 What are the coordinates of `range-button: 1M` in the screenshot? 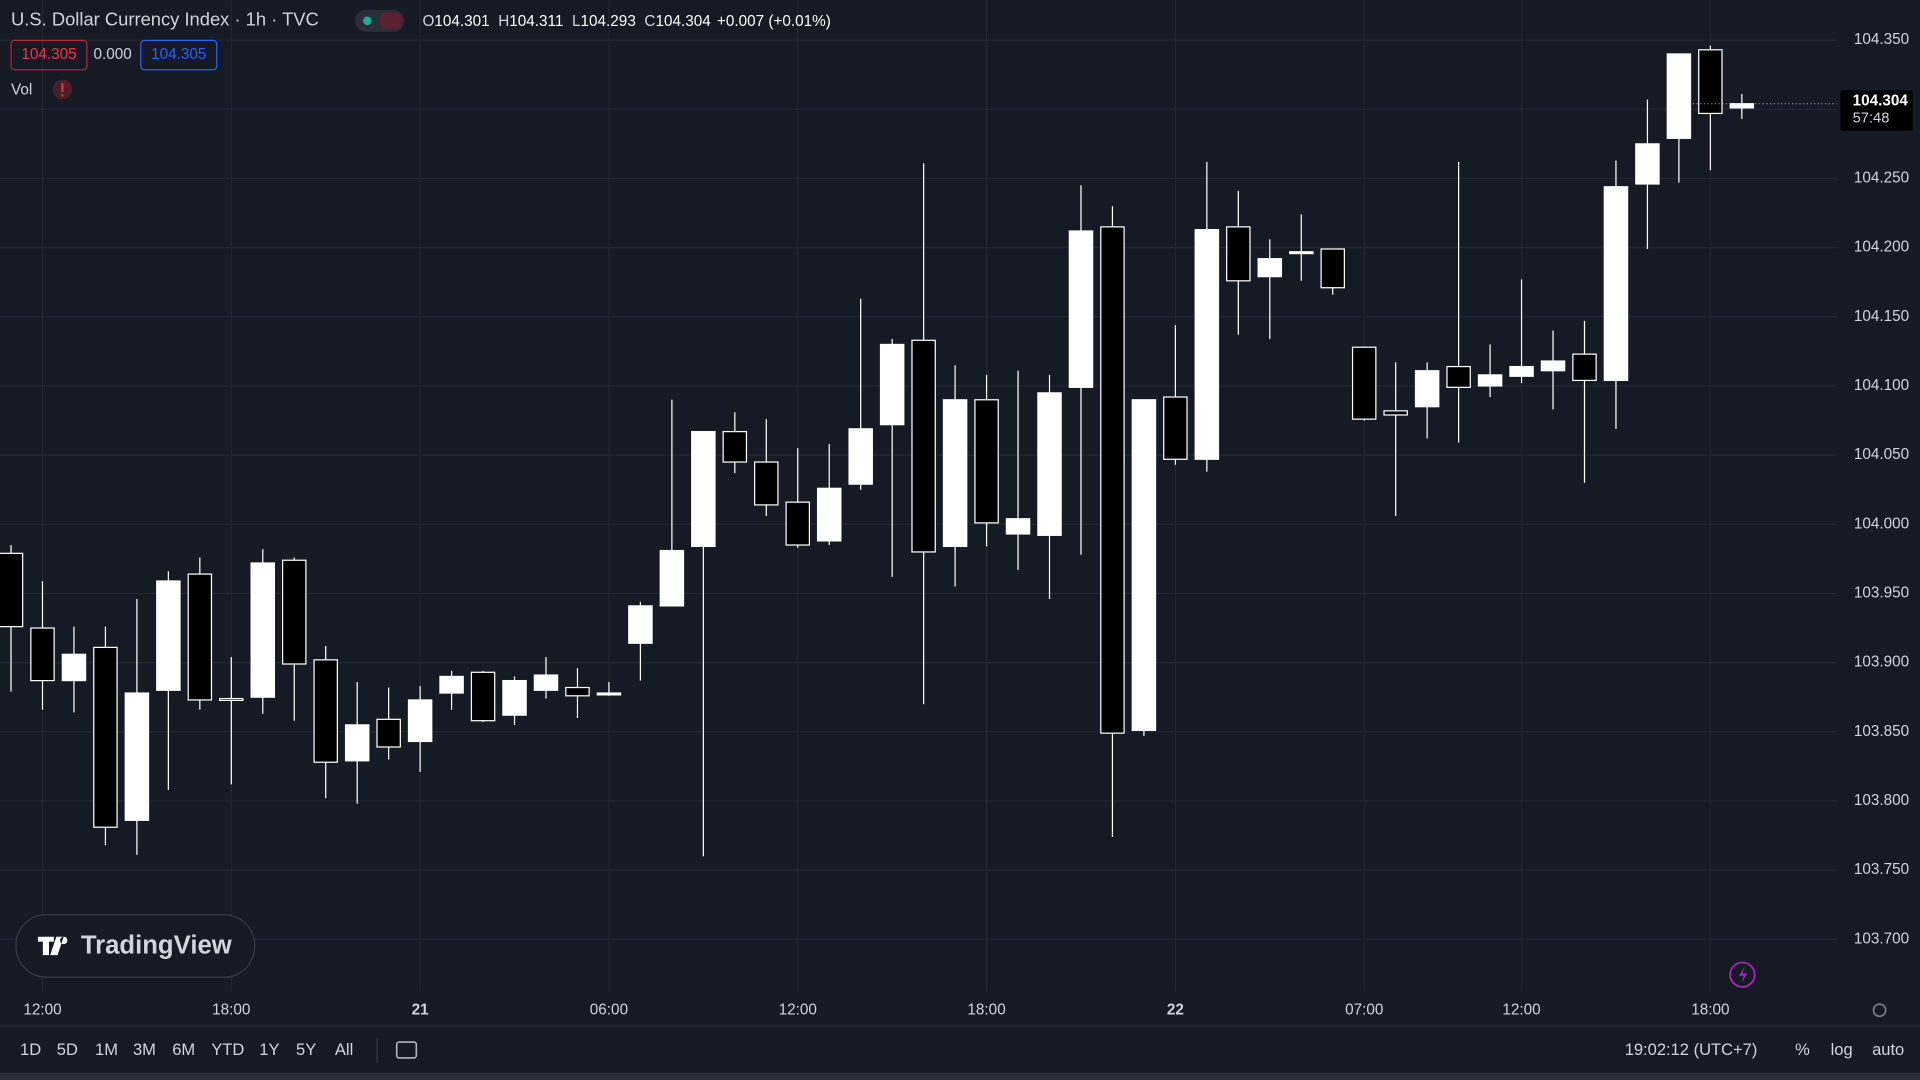 It's located at (106, 1049).